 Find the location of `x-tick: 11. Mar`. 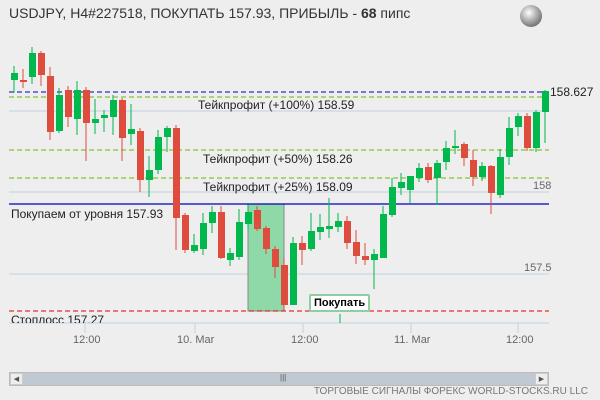

x-tick: 11. Mar is located at coordinates (412, 340).